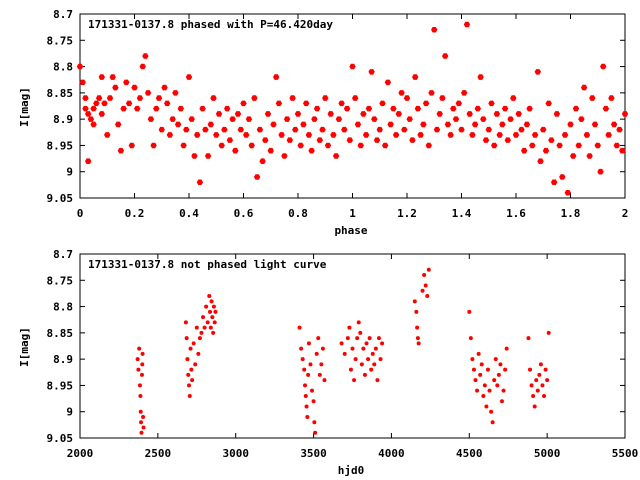 This screenshot has width=640, height=480. I want to click on x-tick-label: 1.6, so click(516, 213).